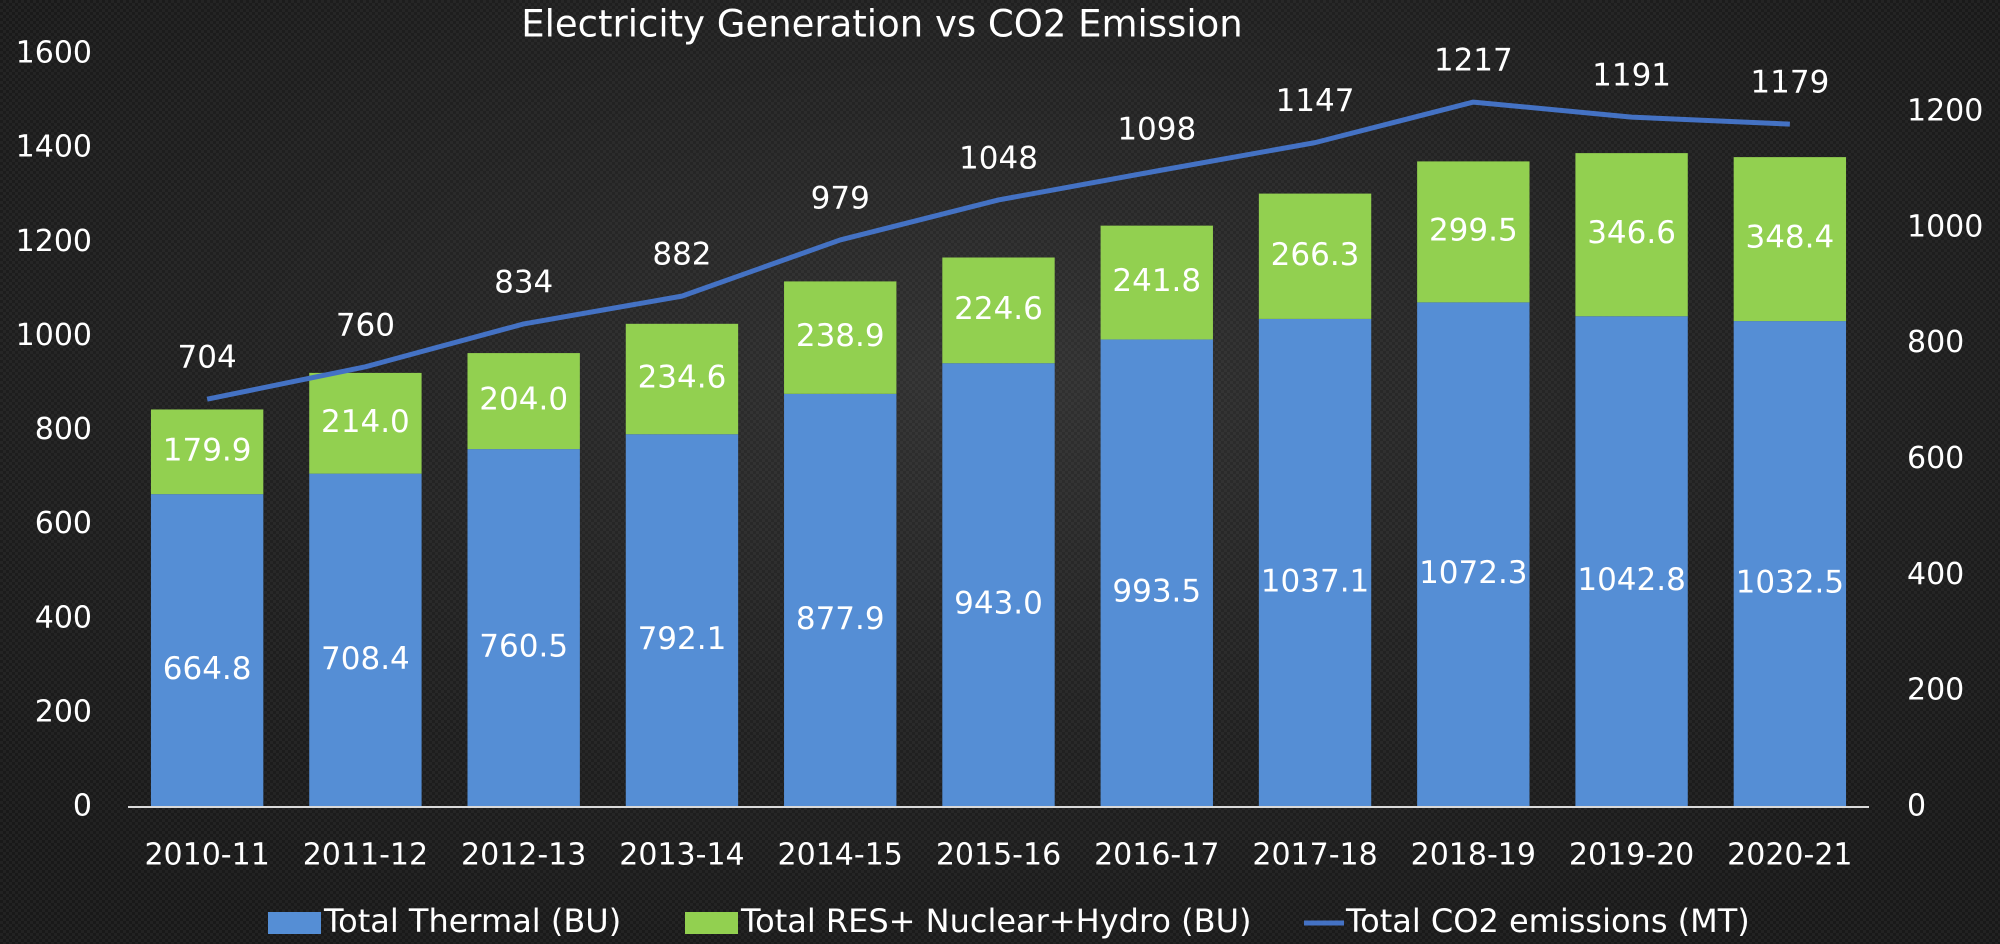  Describe the element at coordinates (882, 24) in the screenshot. I see `chart-title: Electricity Generation vs CO2 Emission` at that location.